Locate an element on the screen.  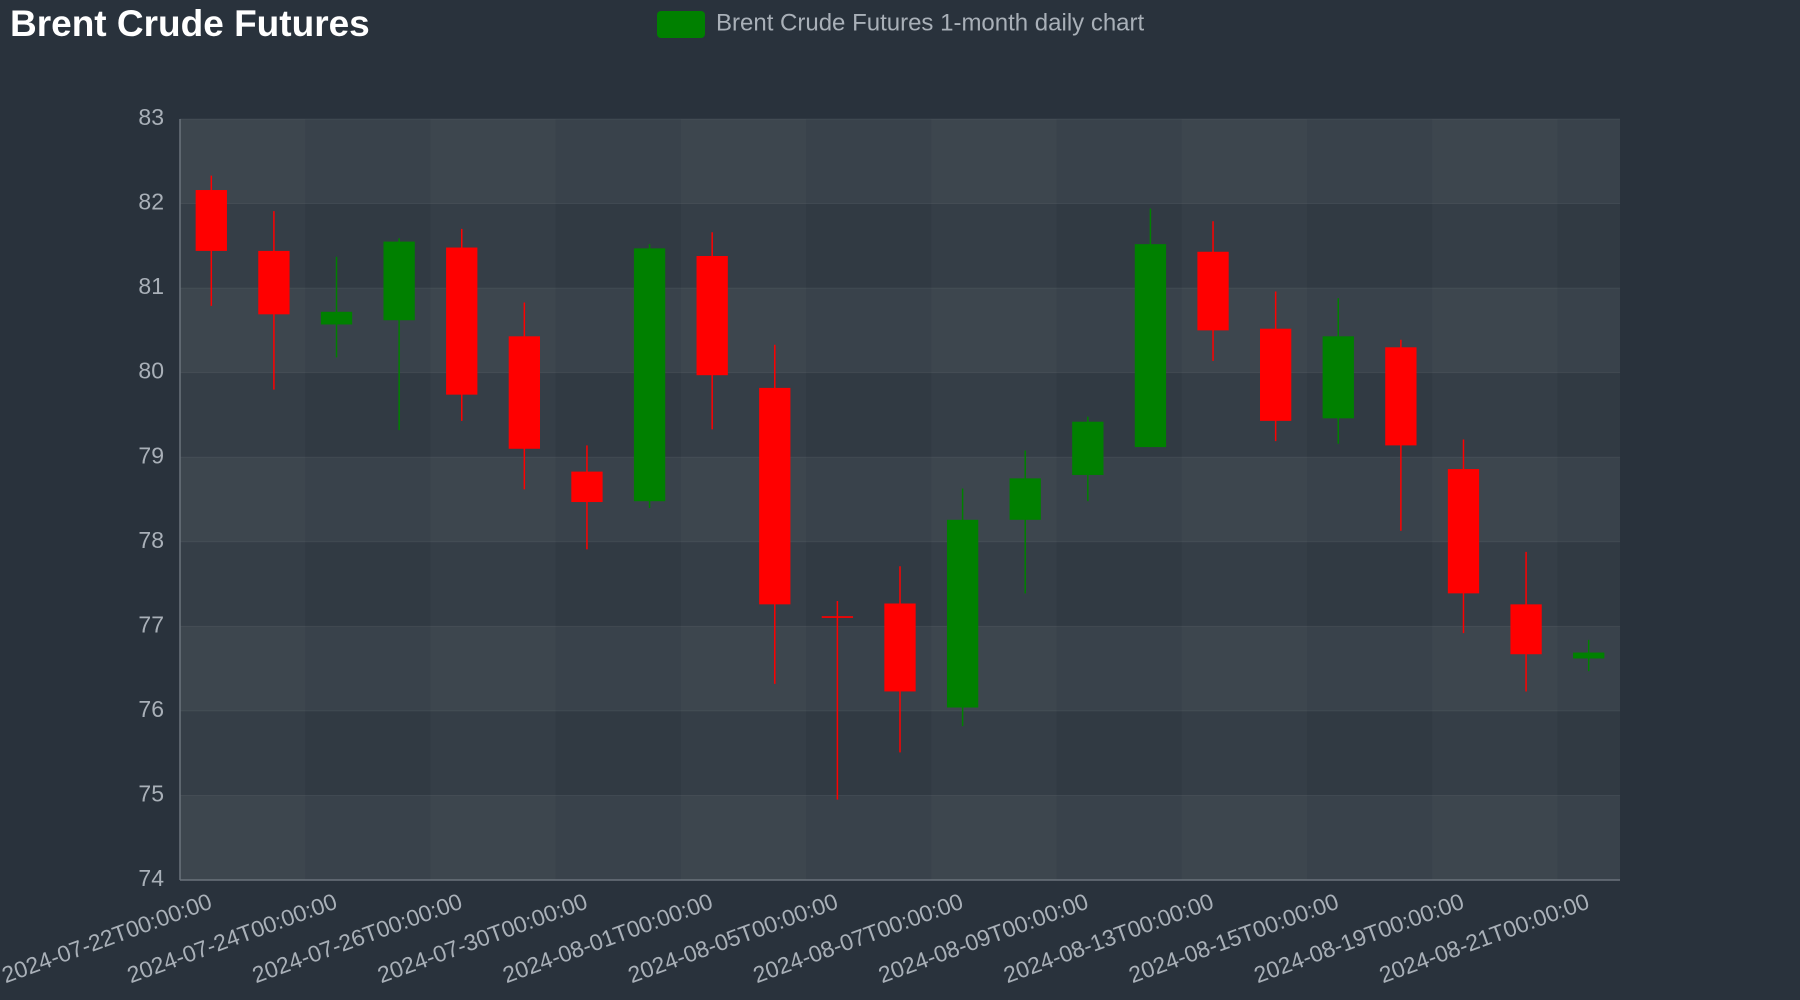
x-tick-label: 2024-08-13T00:00:00 is located at coordinates (1108, 938).